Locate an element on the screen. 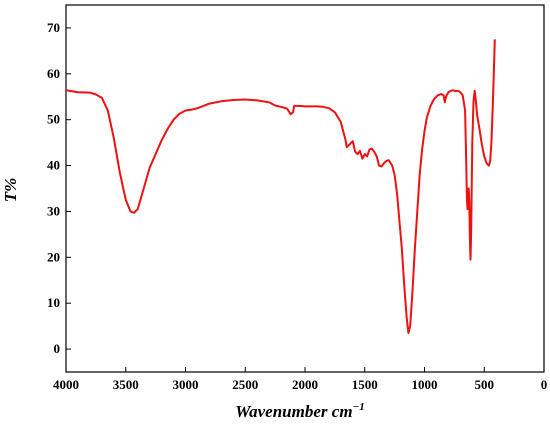  x-axis-title: Wavenumber cm−1 is located at coordinates (299, 411).